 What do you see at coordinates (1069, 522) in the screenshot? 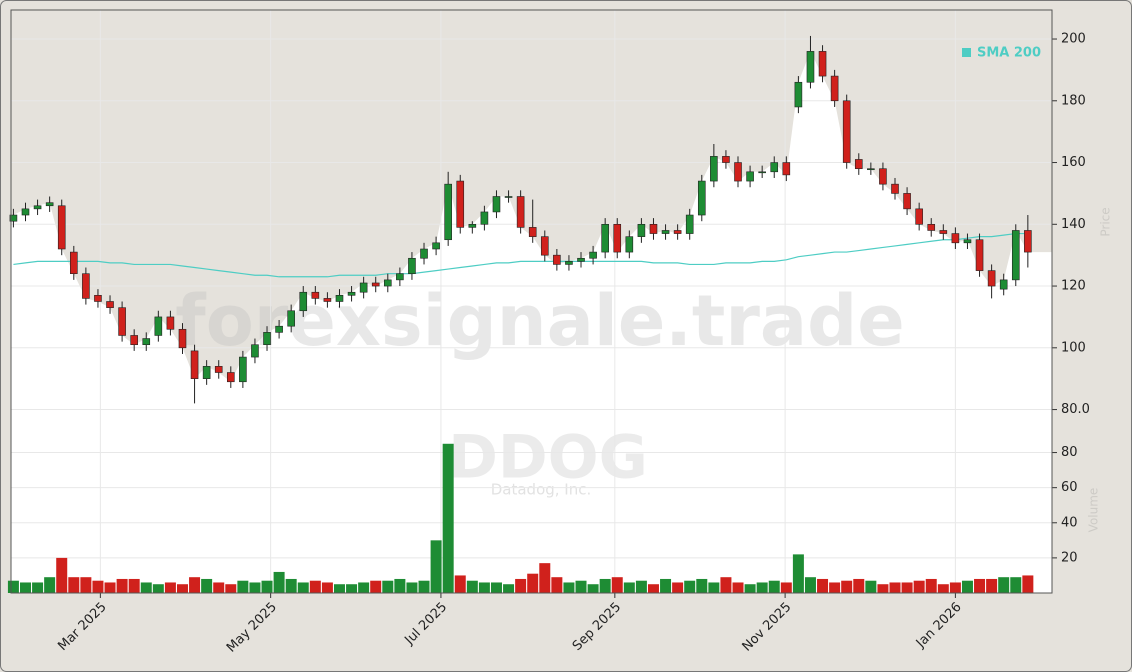
I see `volume-tick-label: 40` at bounding box center [1069, 522].